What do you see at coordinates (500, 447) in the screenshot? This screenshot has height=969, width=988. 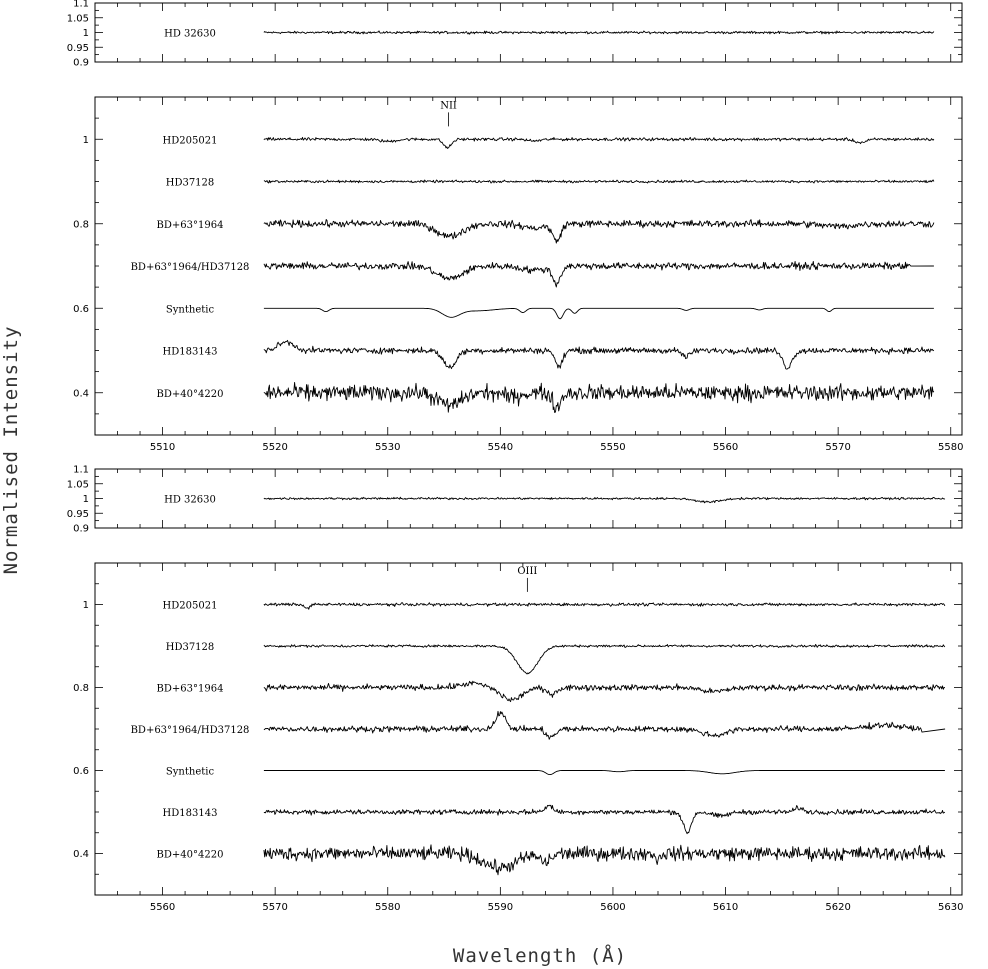 I see `x-tick-label: 5540` at bounding box center [500, 447].